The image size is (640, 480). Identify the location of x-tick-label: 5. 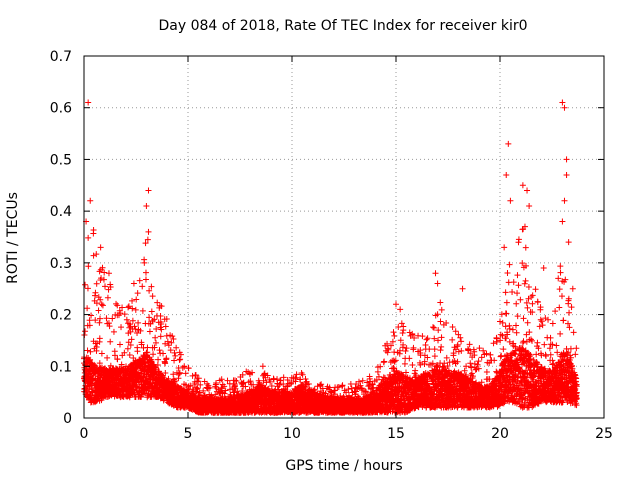
(188, 434).